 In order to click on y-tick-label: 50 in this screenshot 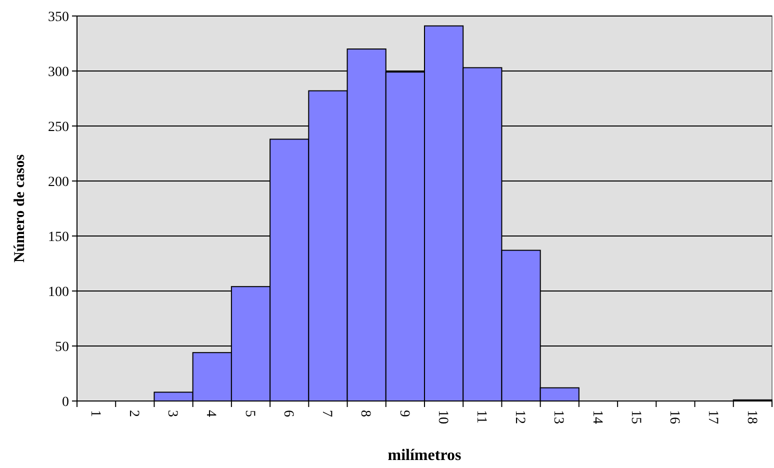, I will do `click(62, 347)`.